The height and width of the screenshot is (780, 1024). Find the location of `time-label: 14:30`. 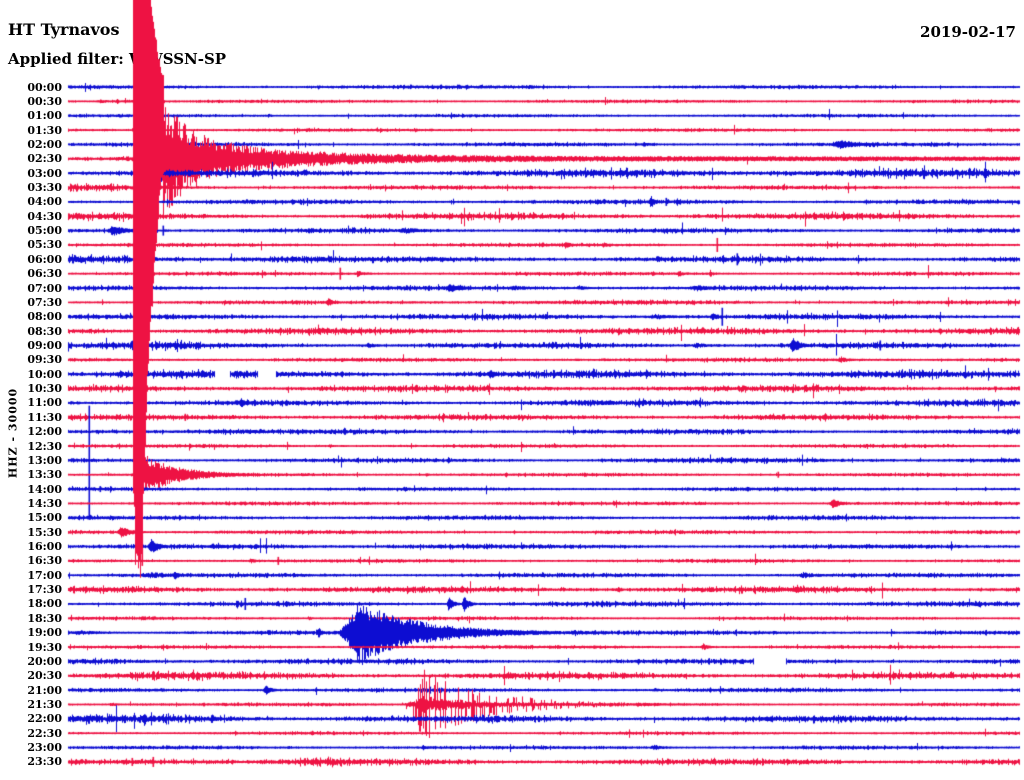

time-label: 14:30 is located at coordinates (44, 503).